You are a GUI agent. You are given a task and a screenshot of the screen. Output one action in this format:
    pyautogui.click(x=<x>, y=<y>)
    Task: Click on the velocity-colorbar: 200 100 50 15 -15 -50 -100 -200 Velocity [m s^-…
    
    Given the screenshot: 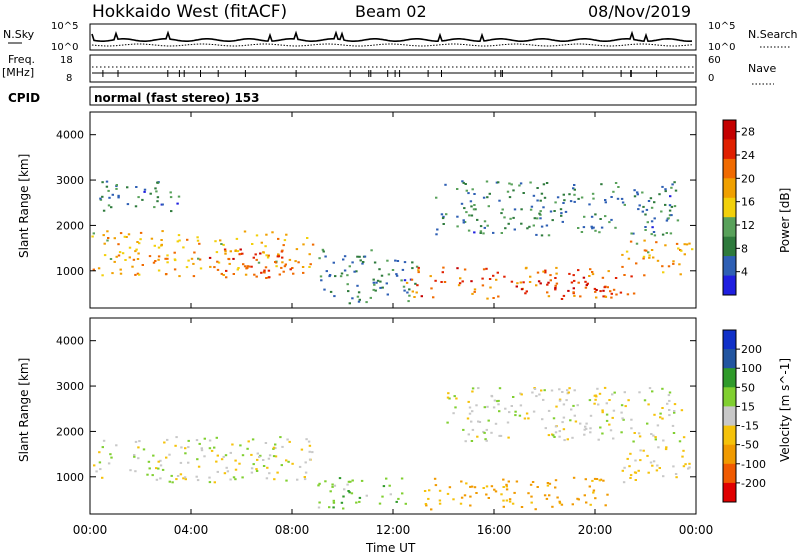 What is the action you would take?
    pyautogui.click(x=757, y=416)
    